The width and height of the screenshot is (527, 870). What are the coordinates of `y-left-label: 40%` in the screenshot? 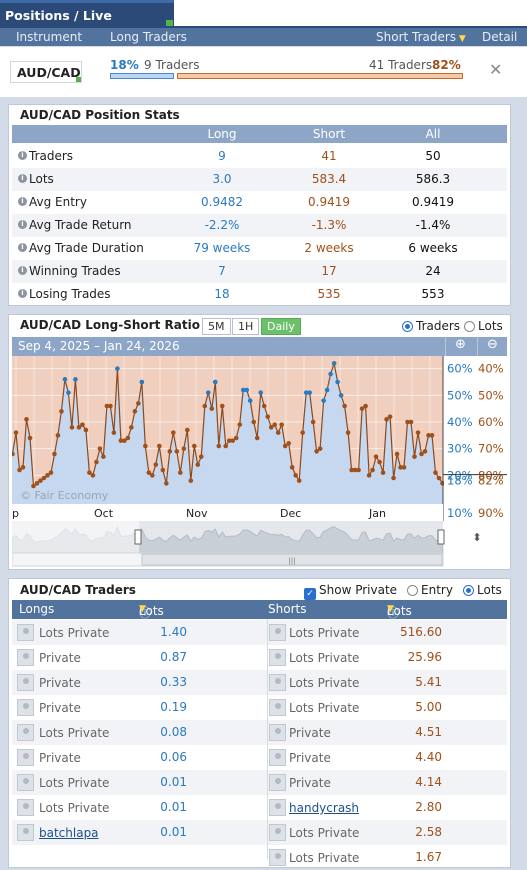 It's located at (460, 422).